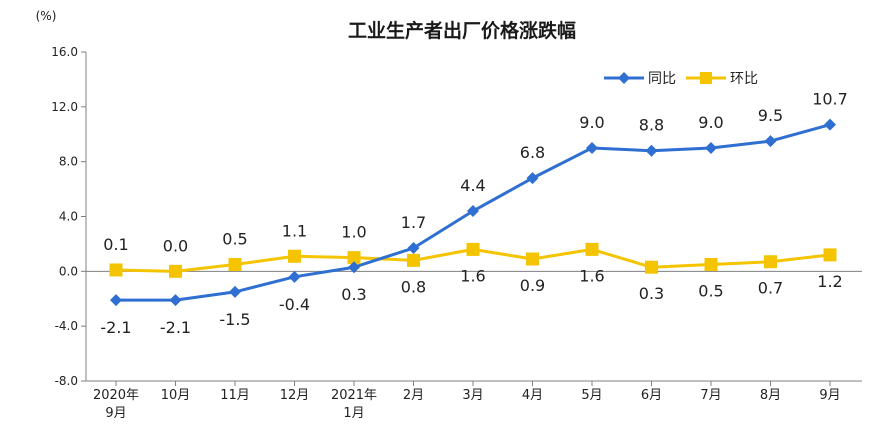 Image resolution: width=880 pixels, height=442 pixels. Describe the element at coordinates (662, 79) in the screenshot. I see `legend-yoy-label: 同比` at that location.